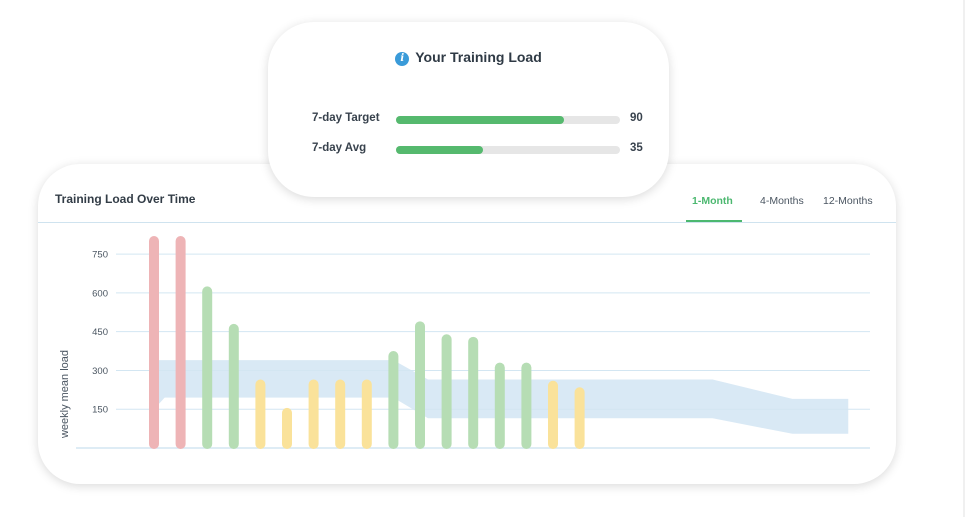 This screenshot has width=965, height=517. What do you see at coordinates (65, 394) in the screenshot?
I see `y-axis-label: weekly mean load` at bounding box center [65, 394].